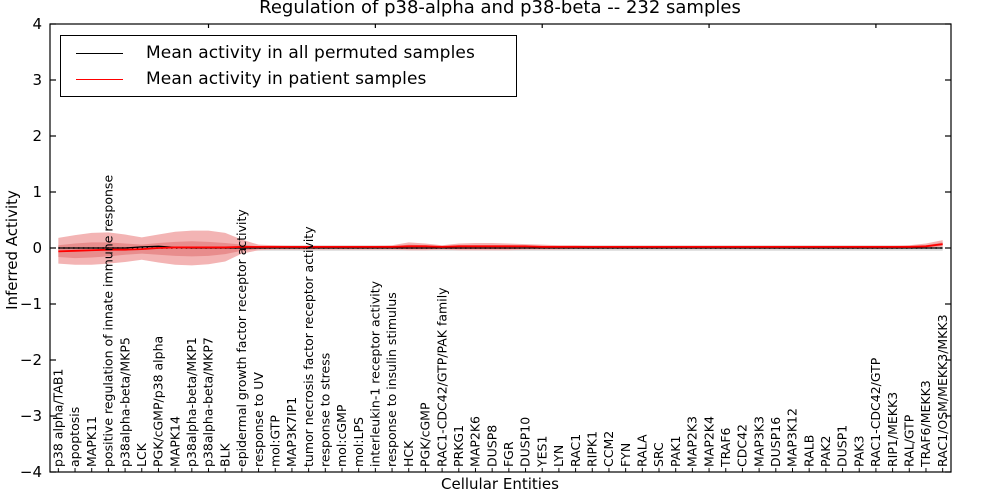 This screenshot has height=500, width=1000. I want to click on x-category-label: RALB, so click(808, 451).